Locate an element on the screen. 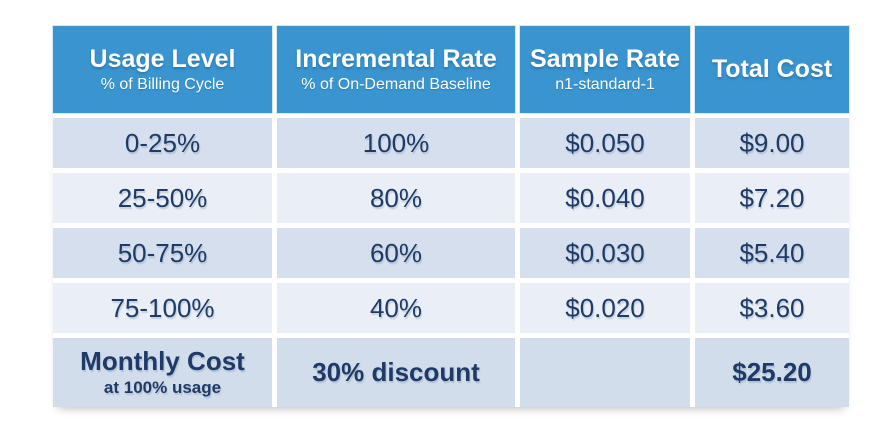 This screenshot has height=425, width=883. table-cell: $0.050 is located at coordinates (605, 143).